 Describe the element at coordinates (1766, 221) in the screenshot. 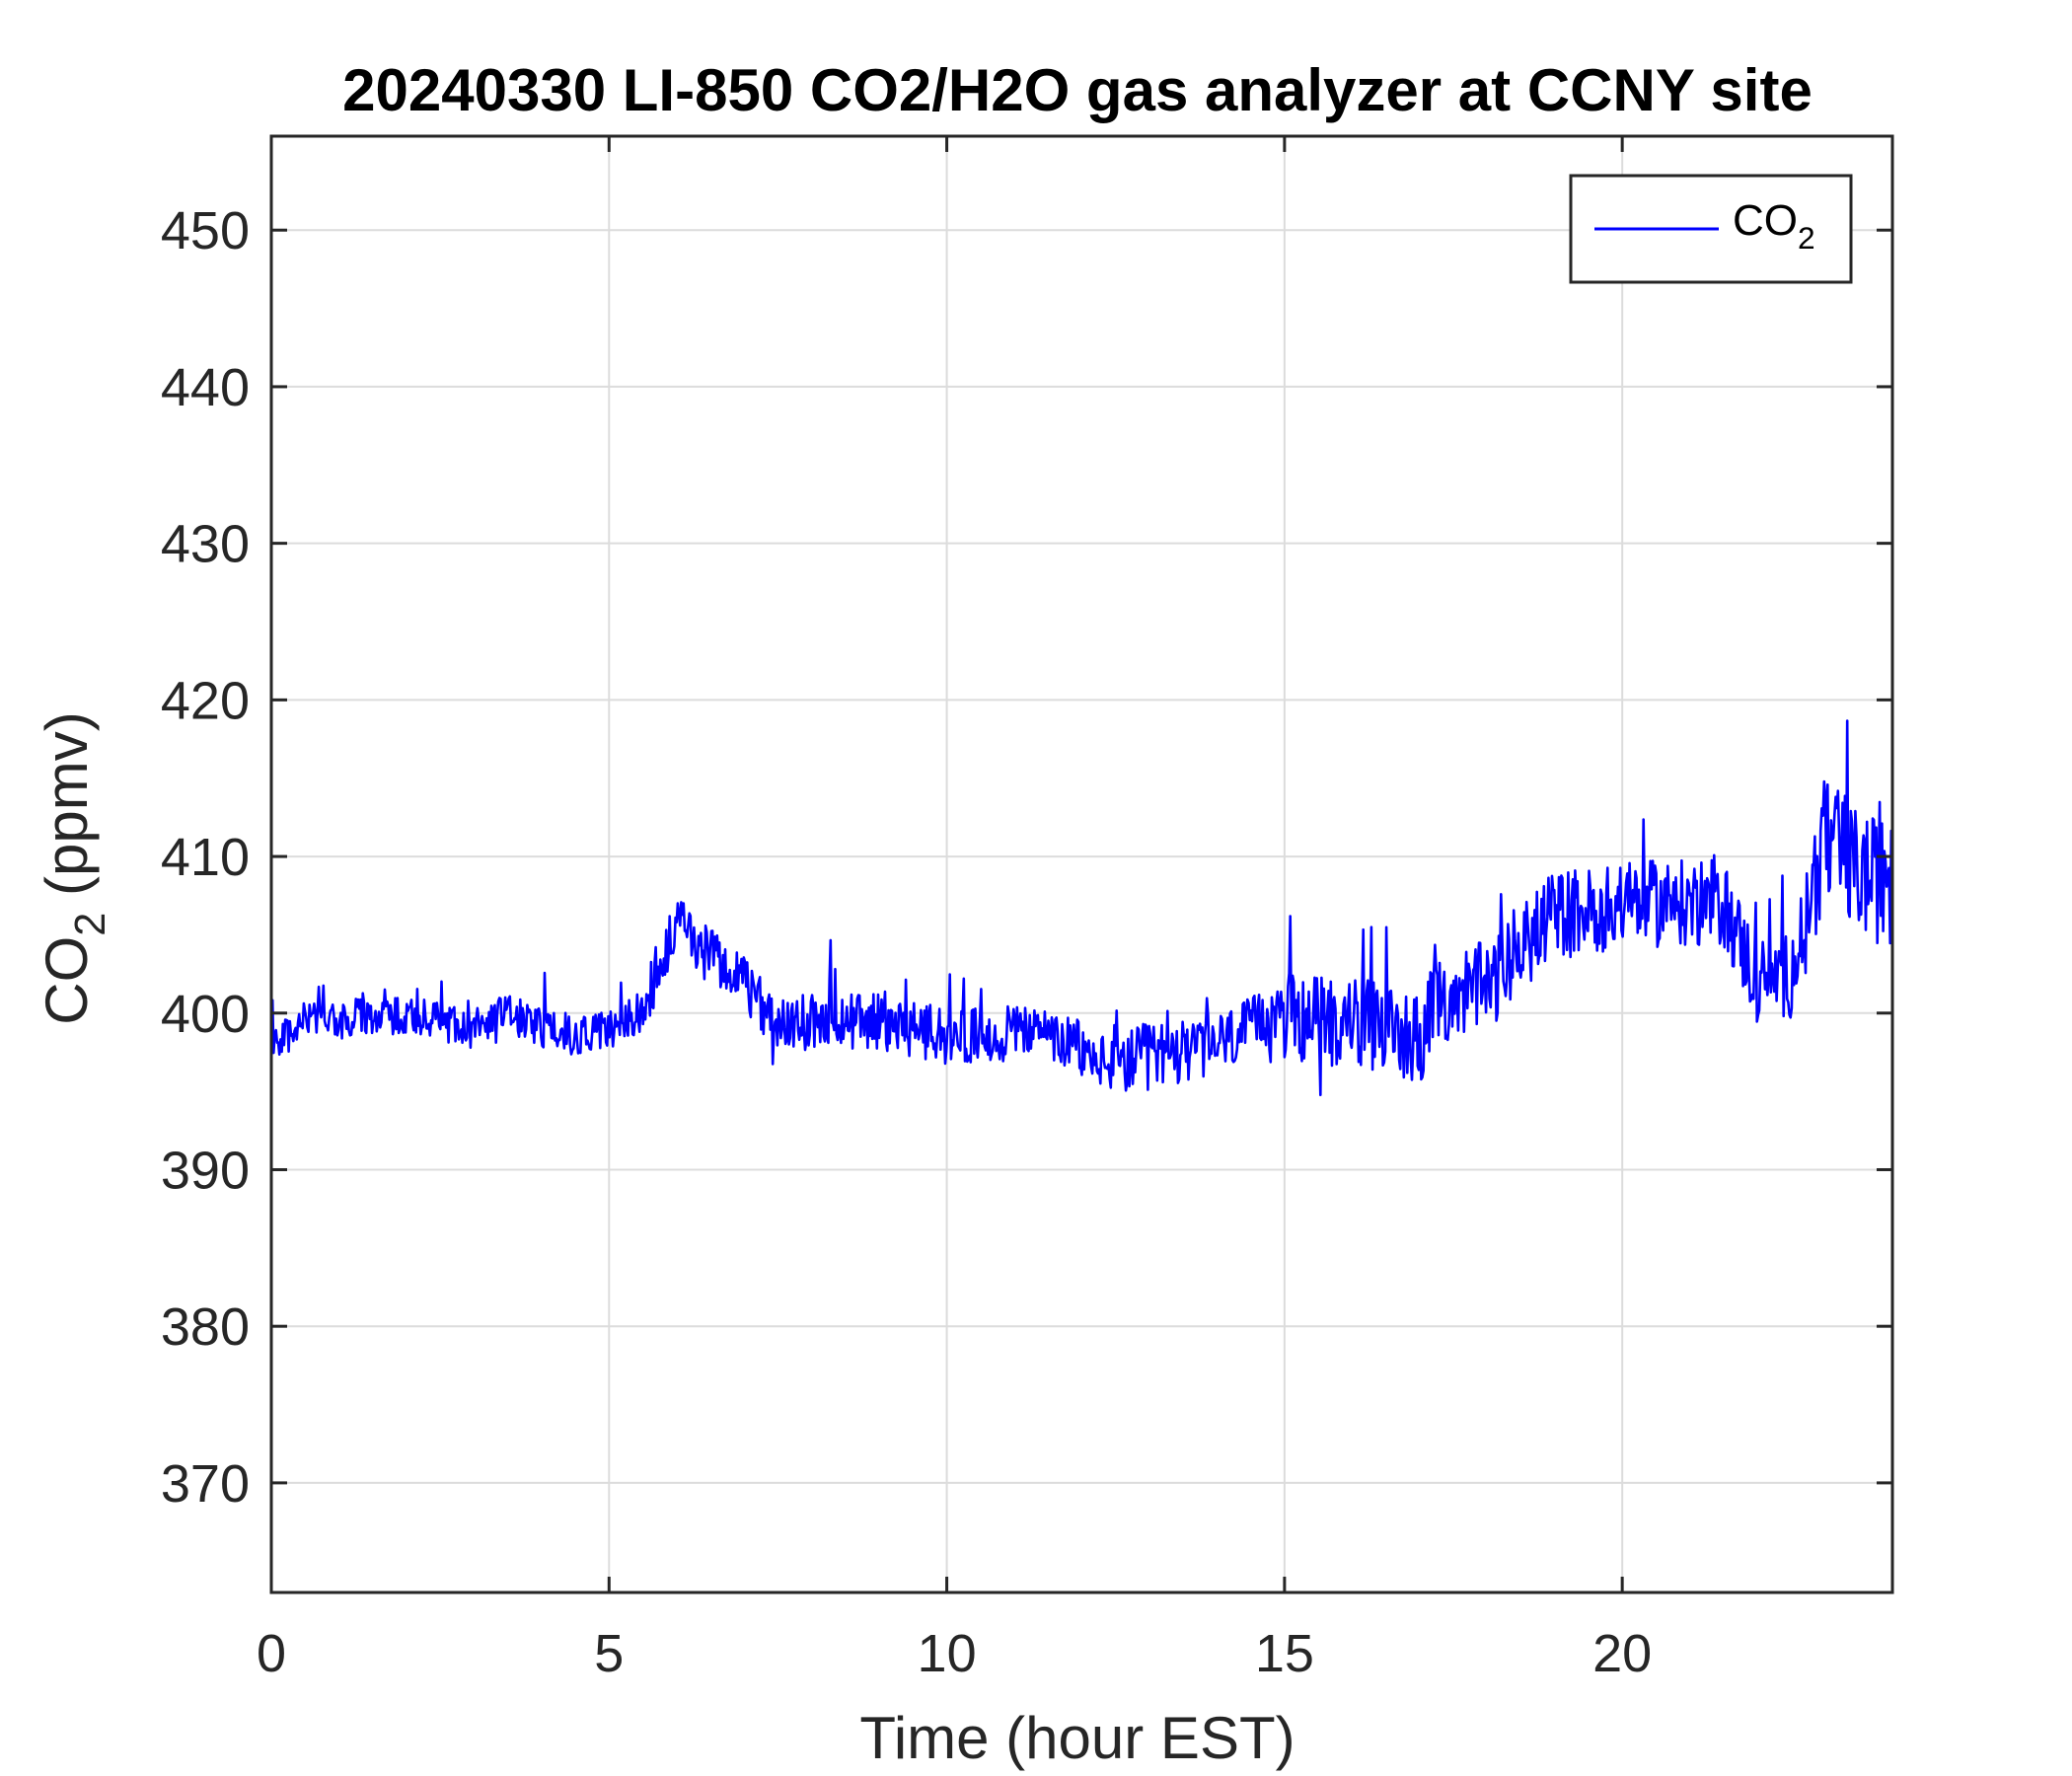

I see `legend-label-main: CO` at that location.